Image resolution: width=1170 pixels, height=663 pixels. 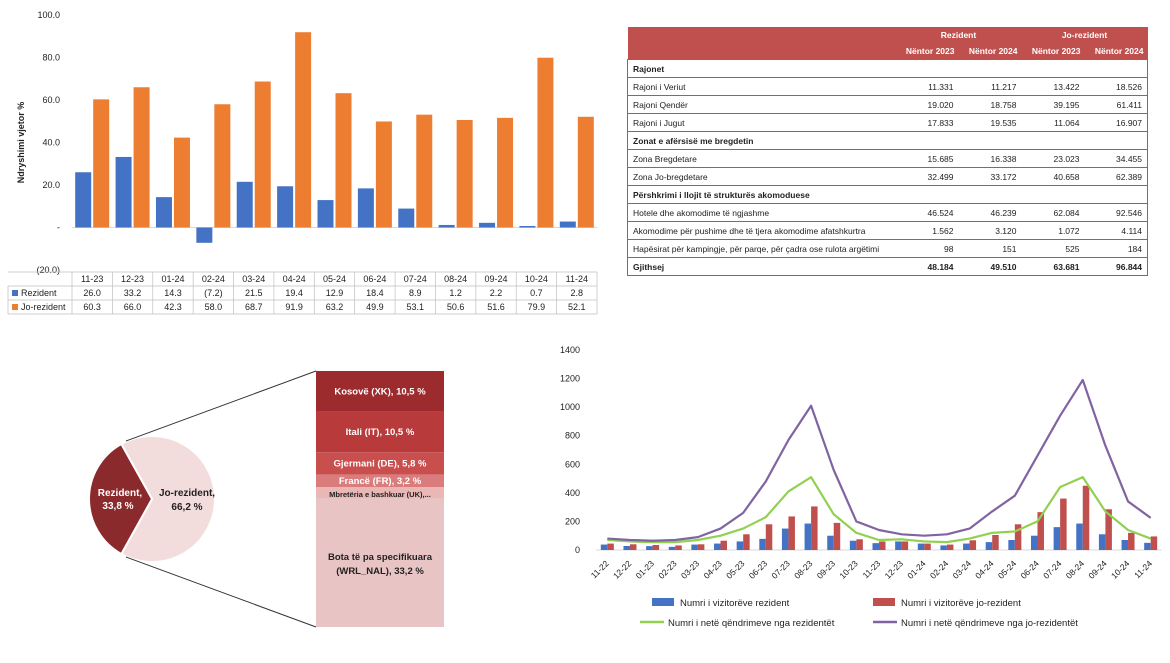 What do you see at coordinates (213, 293) in the screenshot?
I see `data-table-value: (7.2)` at bounding box center [213, 293].